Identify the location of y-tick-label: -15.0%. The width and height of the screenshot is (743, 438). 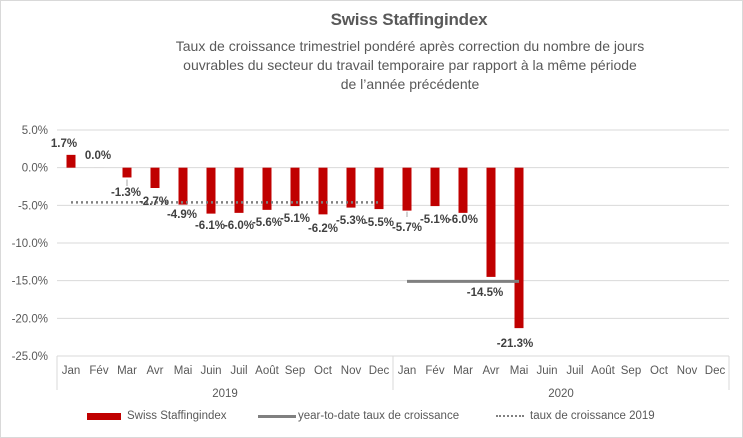
(30, 282).